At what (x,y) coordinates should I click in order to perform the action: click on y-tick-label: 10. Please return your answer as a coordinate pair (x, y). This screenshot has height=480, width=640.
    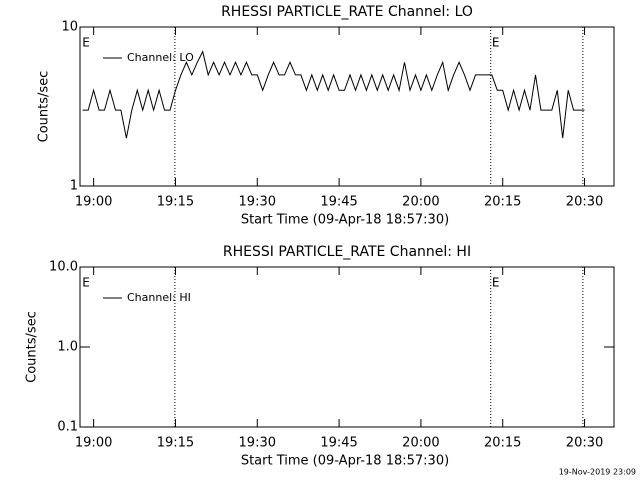
    Looking at the image, I should click on (69, 27).